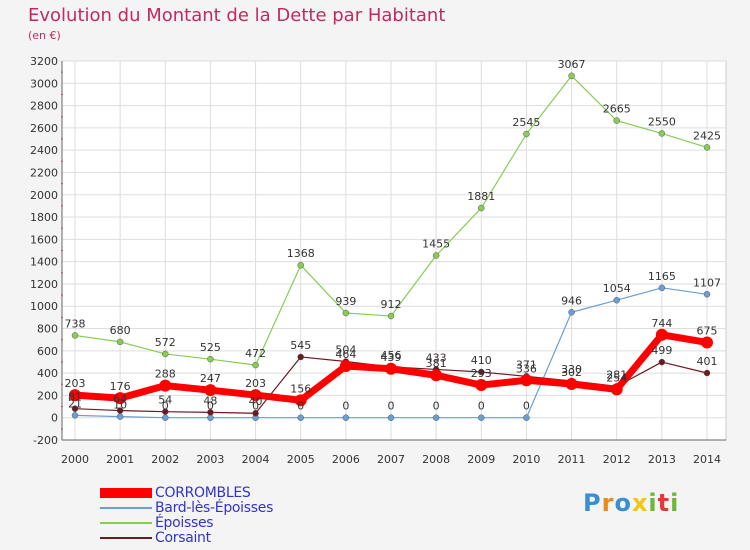 This screenshot has height=550, width=750. What do you see at coordinates (391, 355) in the screenshot?
I see `data-label: 456` at bounding box center [391, 355].